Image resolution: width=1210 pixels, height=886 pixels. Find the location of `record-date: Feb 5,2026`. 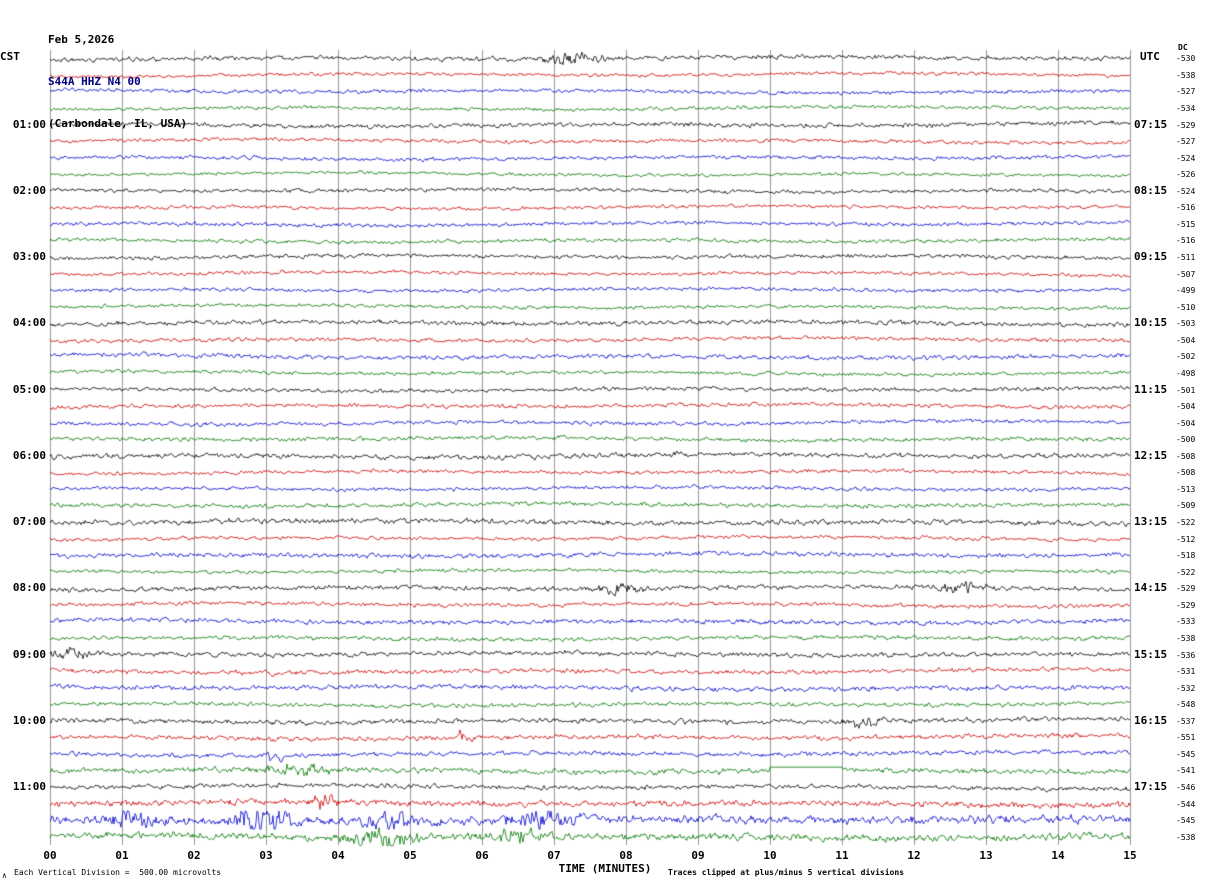

record-date: Feb 5,2026 is located at coordinates (81, 39).